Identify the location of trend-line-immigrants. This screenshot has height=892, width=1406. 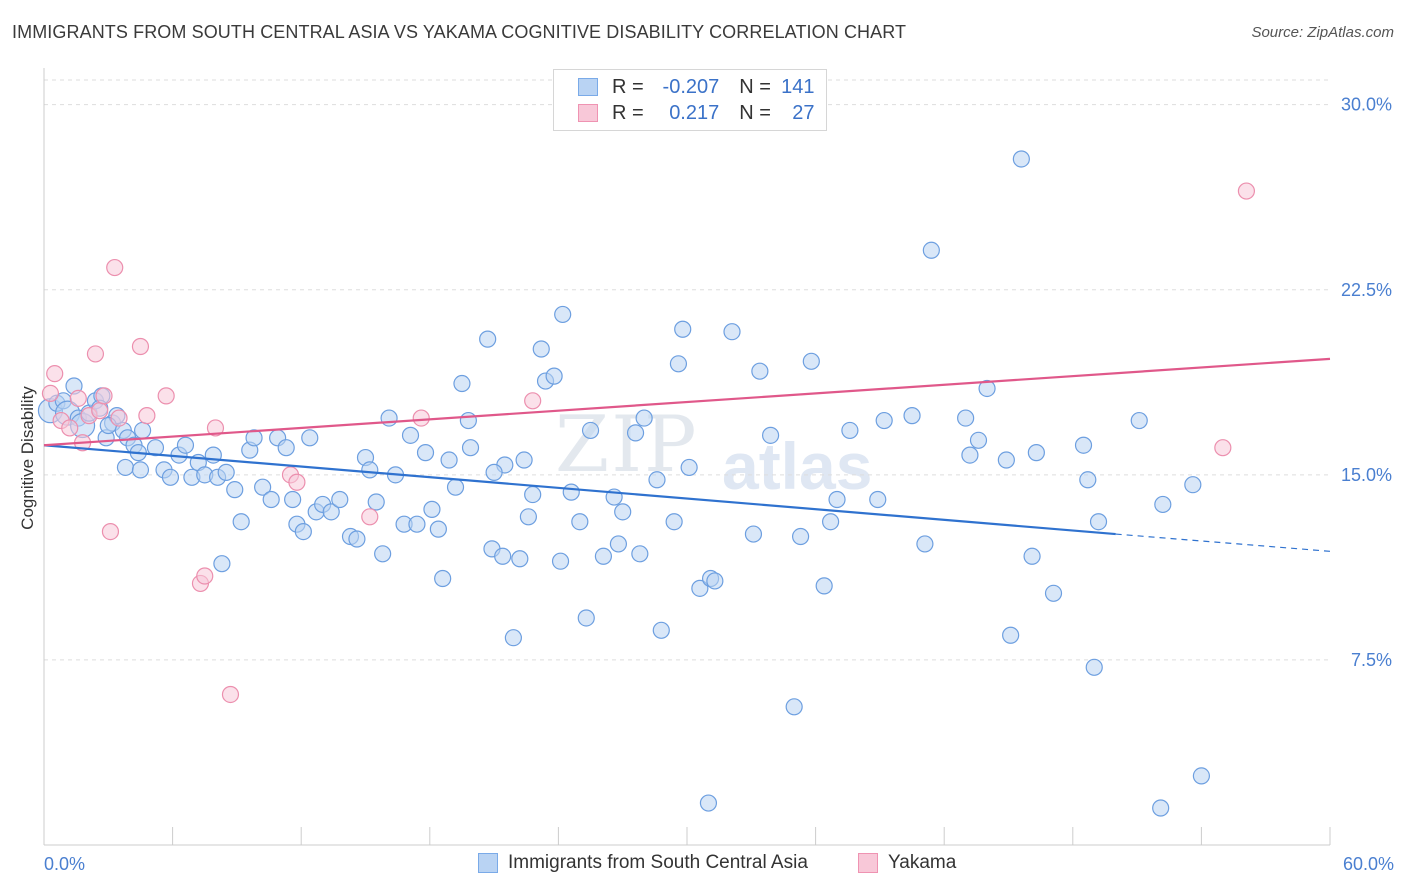
(579, 490).